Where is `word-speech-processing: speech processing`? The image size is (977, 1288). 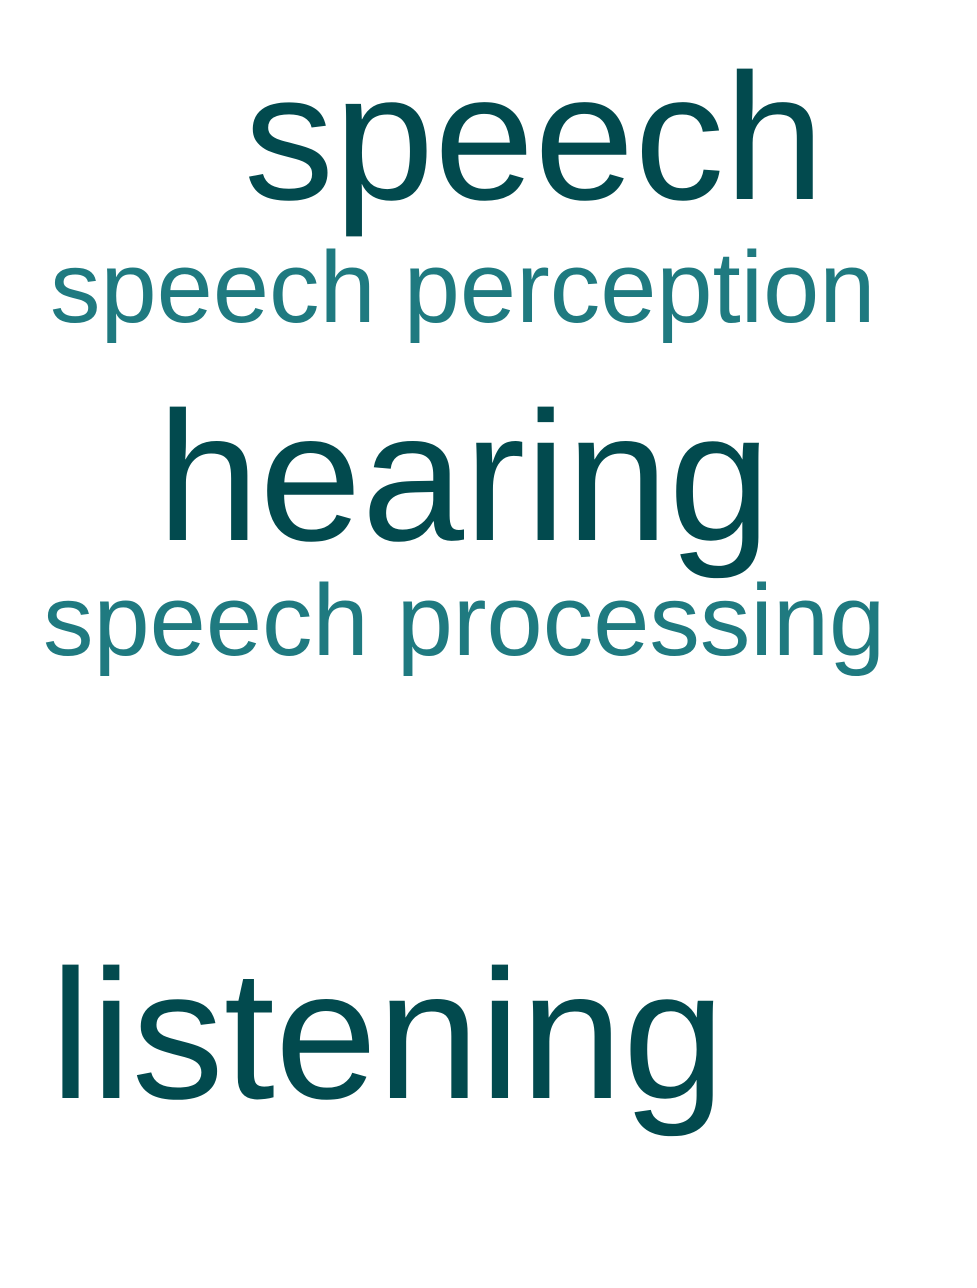
word-speech-processing: speech processing is located at coordinates (464, 621).